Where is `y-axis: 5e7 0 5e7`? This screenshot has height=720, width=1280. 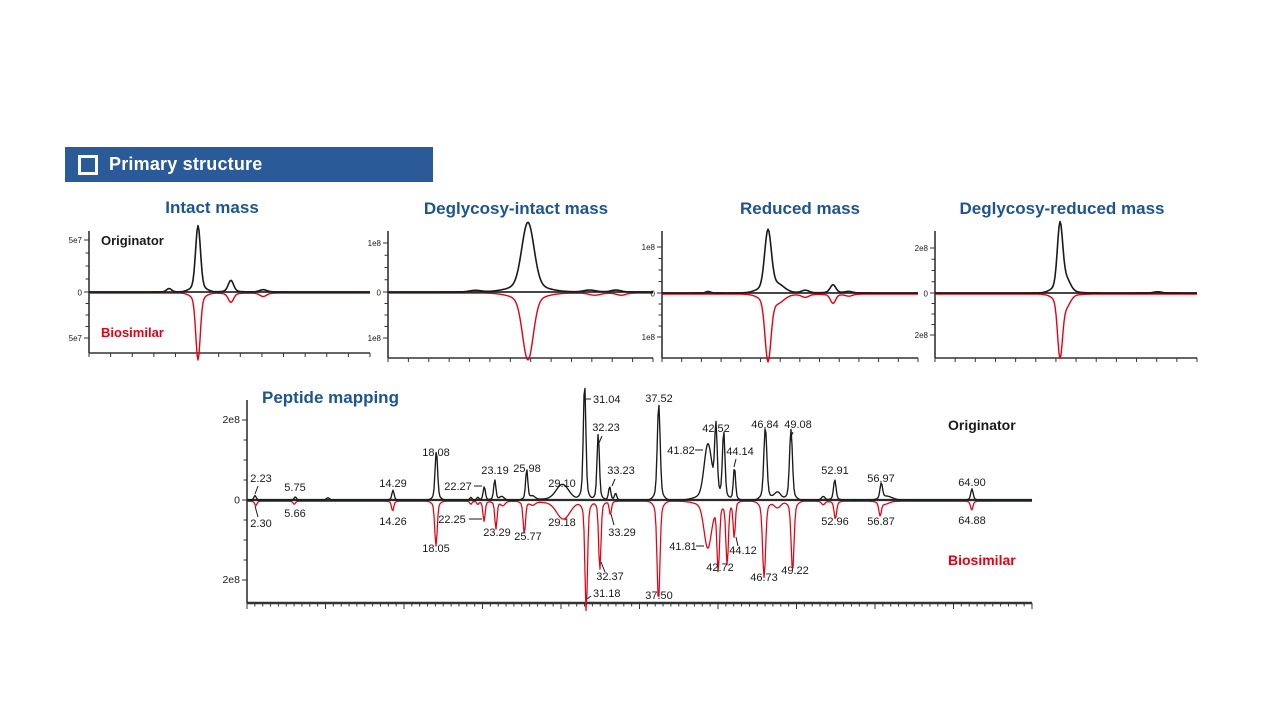
y-axis: 5e7 0 5e7 is located at coordinates (79, 292).